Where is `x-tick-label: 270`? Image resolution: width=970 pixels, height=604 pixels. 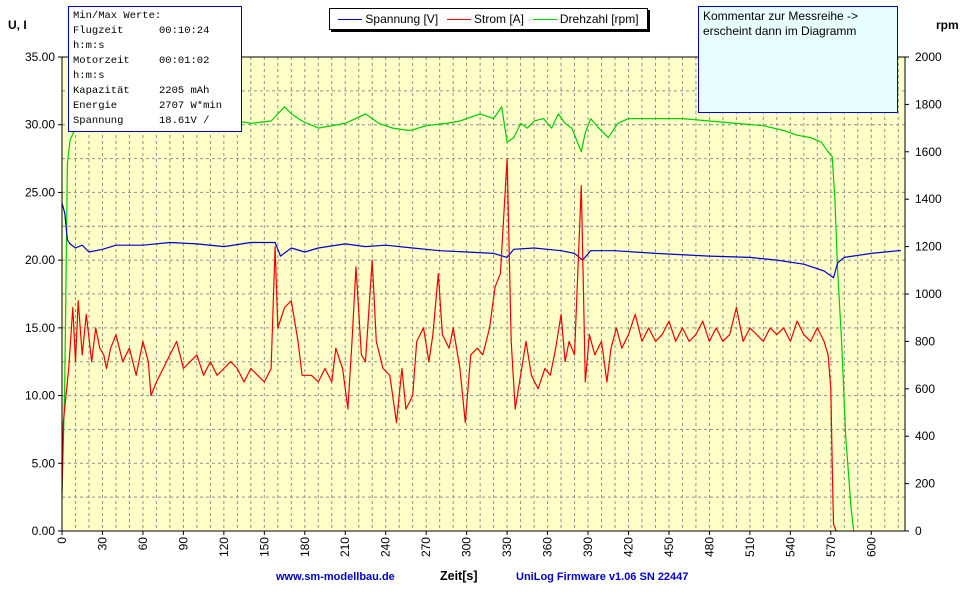 x-tick-label: 270 is located at coordinates (426, 547).